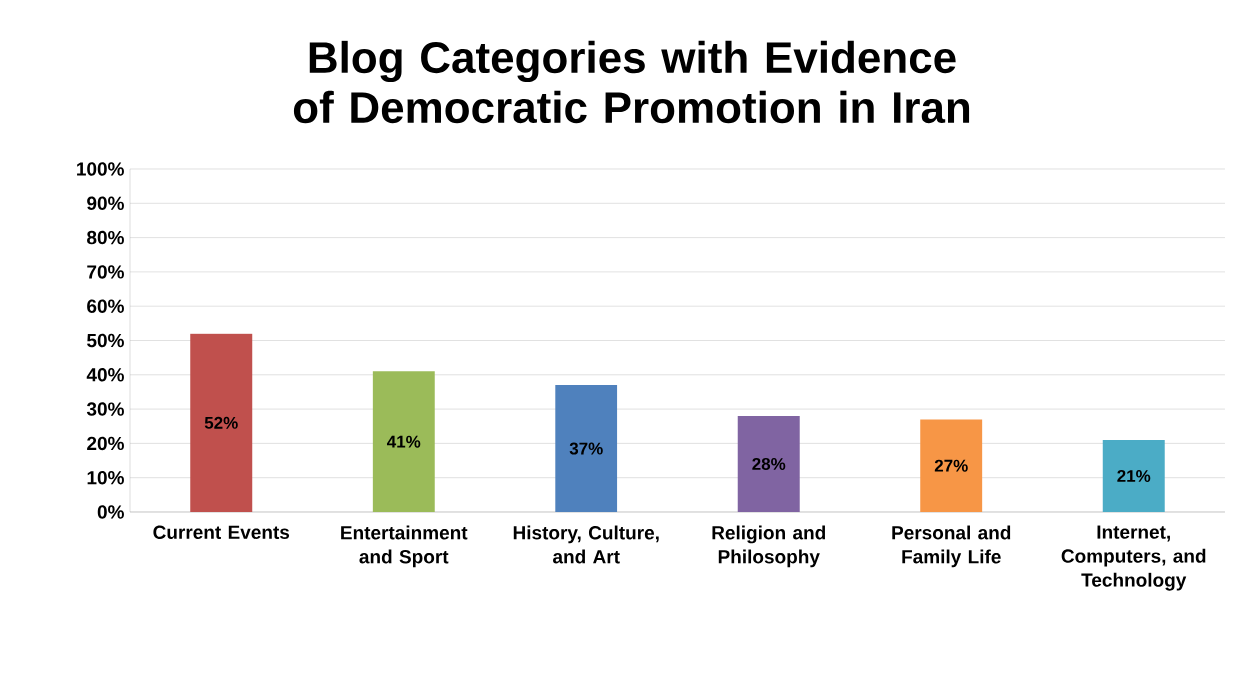  Describe the element at coordinates (105, 409) in the screenshot. I see `y-tick-label: 30%` at that location.